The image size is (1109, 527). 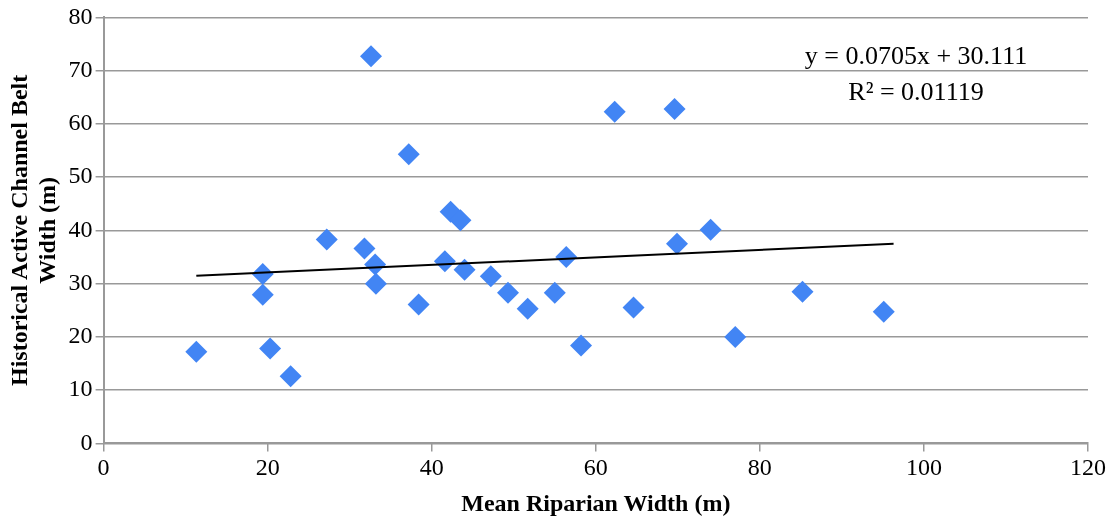 What do you see at coordinates (80, 335) in the screenshot?
I see `y-tick-label: 20` at bounding box center [80, 335].